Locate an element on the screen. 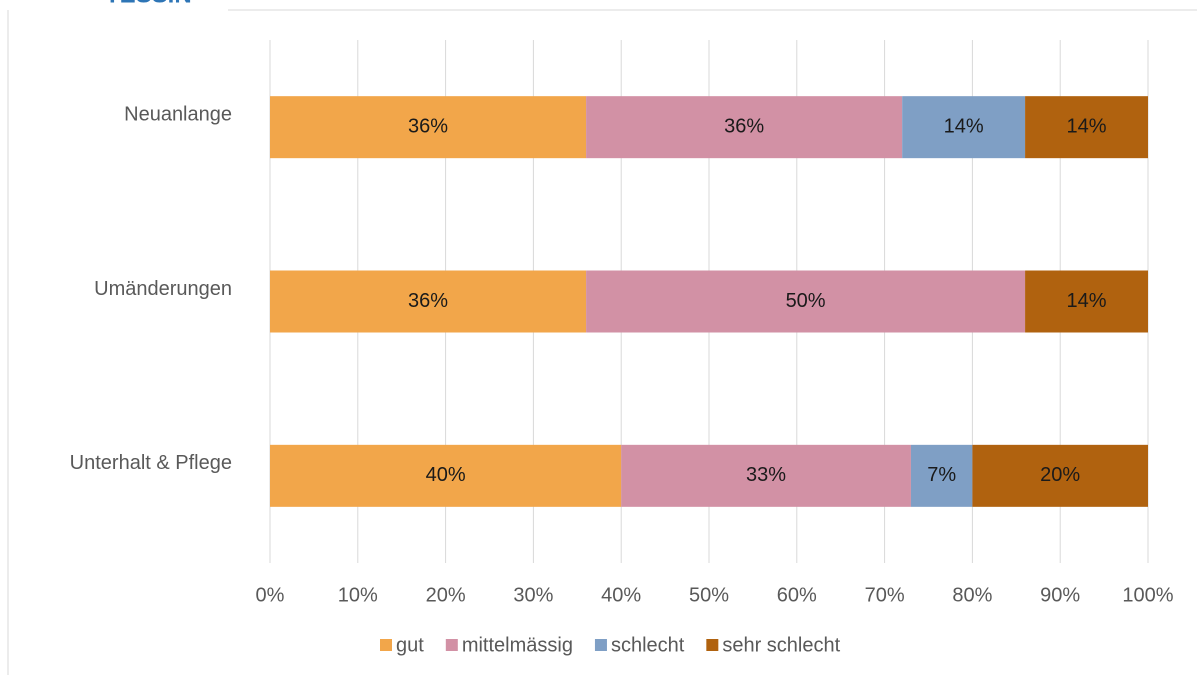 This screenshot has height=675, width=1197. x-tick-label: 30% is located at coordinates (533, 595).